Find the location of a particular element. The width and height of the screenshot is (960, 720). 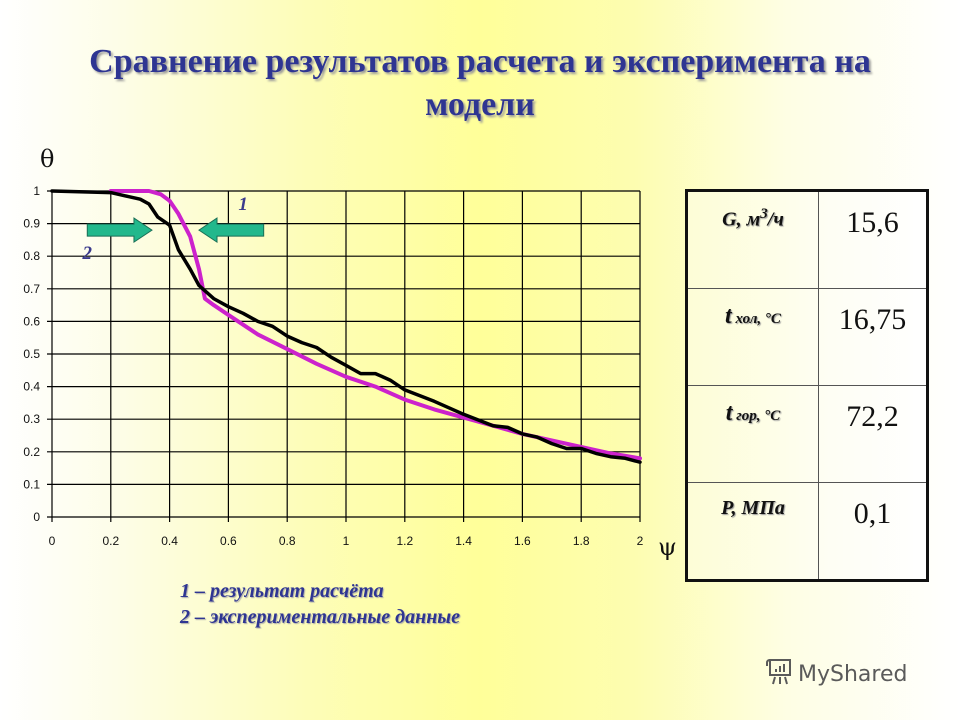

x-tick-label: 0.6 is located at coordinates (228, 541).